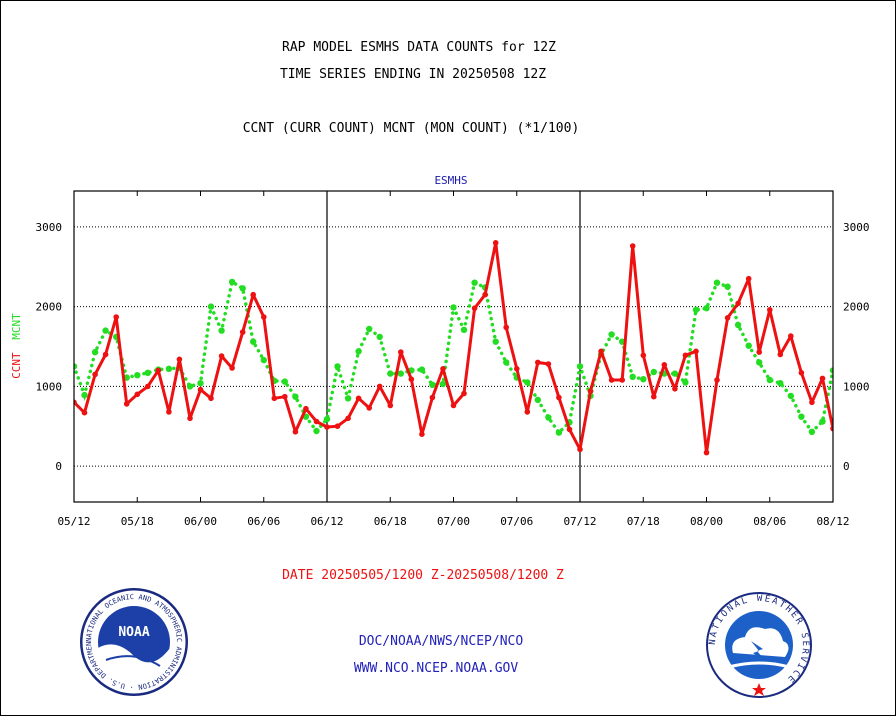 The image size is (896, 719). I want to click on star-icon, so click(759, 689).